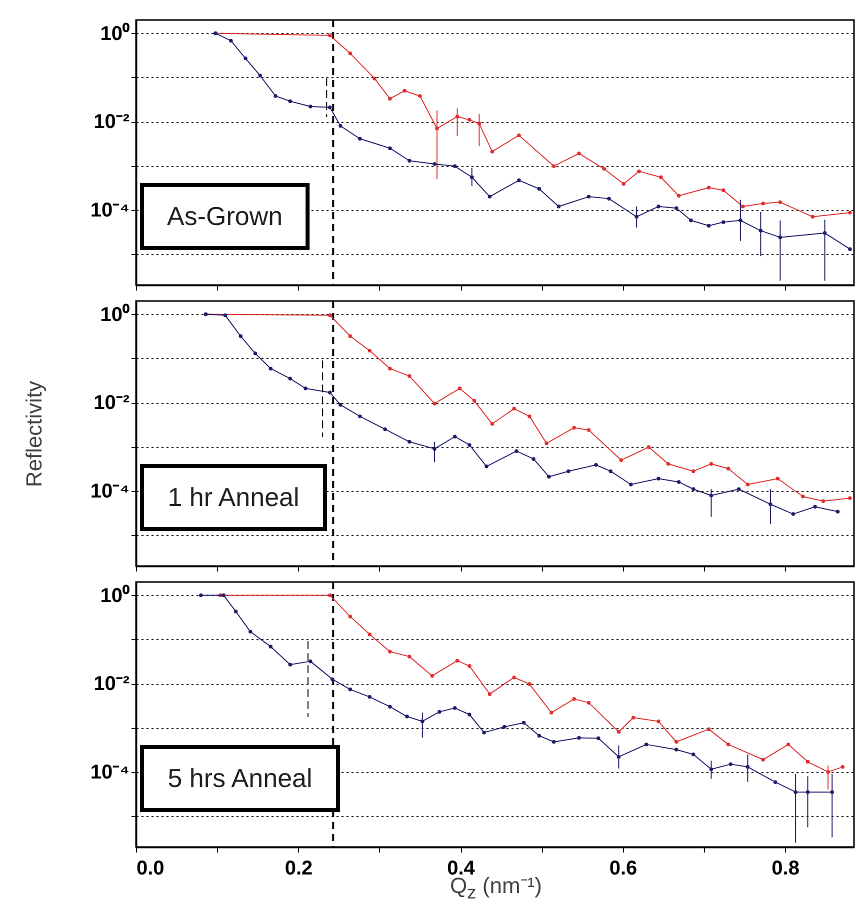 Image resolution: width=856 pixels, height=913 pixels. Describe the element at coordinates (150, 869) in the screenshot. I see `x-tick-label: 0.0` at that location.